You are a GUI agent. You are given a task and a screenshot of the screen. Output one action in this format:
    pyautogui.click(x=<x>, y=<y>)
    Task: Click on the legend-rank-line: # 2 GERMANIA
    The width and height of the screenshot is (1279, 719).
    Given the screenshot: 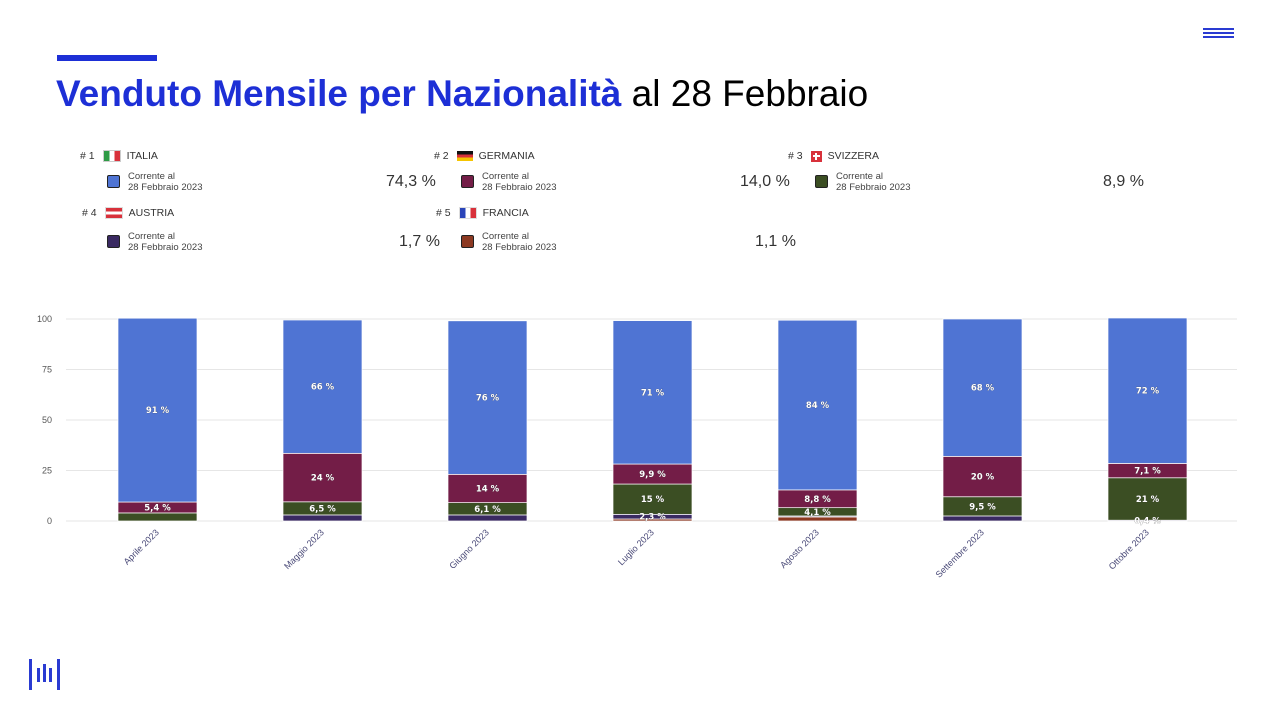 What is the action you would take?
    pyautogui.click(x=484, y=156)
    